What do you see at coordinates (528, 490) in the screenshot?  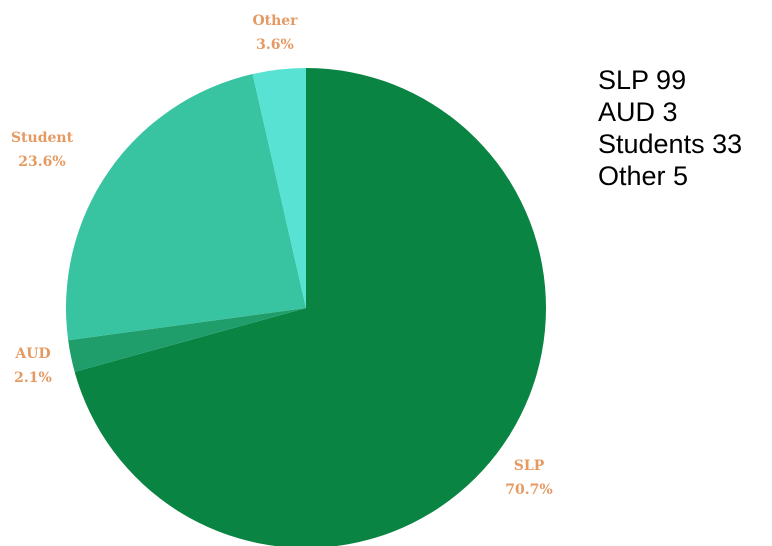 I see `slice-percent-slp: 70.7%` at bounding box center [528, 490].